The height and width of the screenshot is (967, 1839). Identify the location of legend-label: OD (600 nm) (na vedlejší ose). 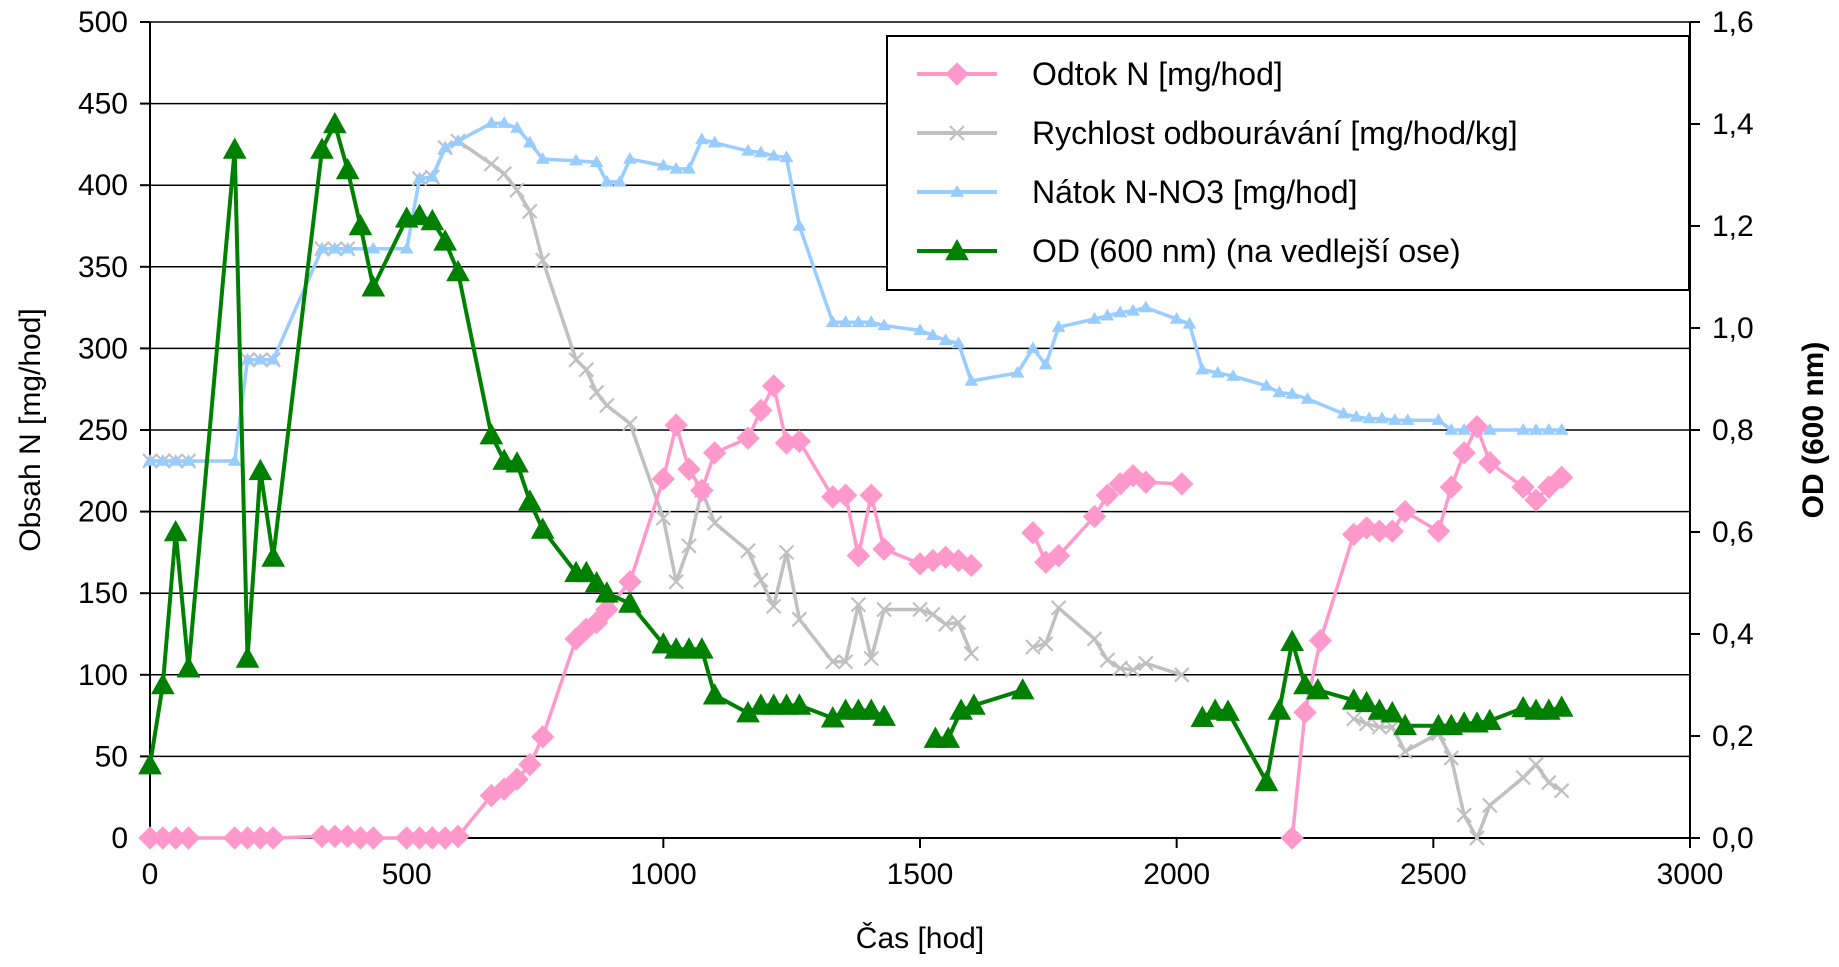
(1246, 251).